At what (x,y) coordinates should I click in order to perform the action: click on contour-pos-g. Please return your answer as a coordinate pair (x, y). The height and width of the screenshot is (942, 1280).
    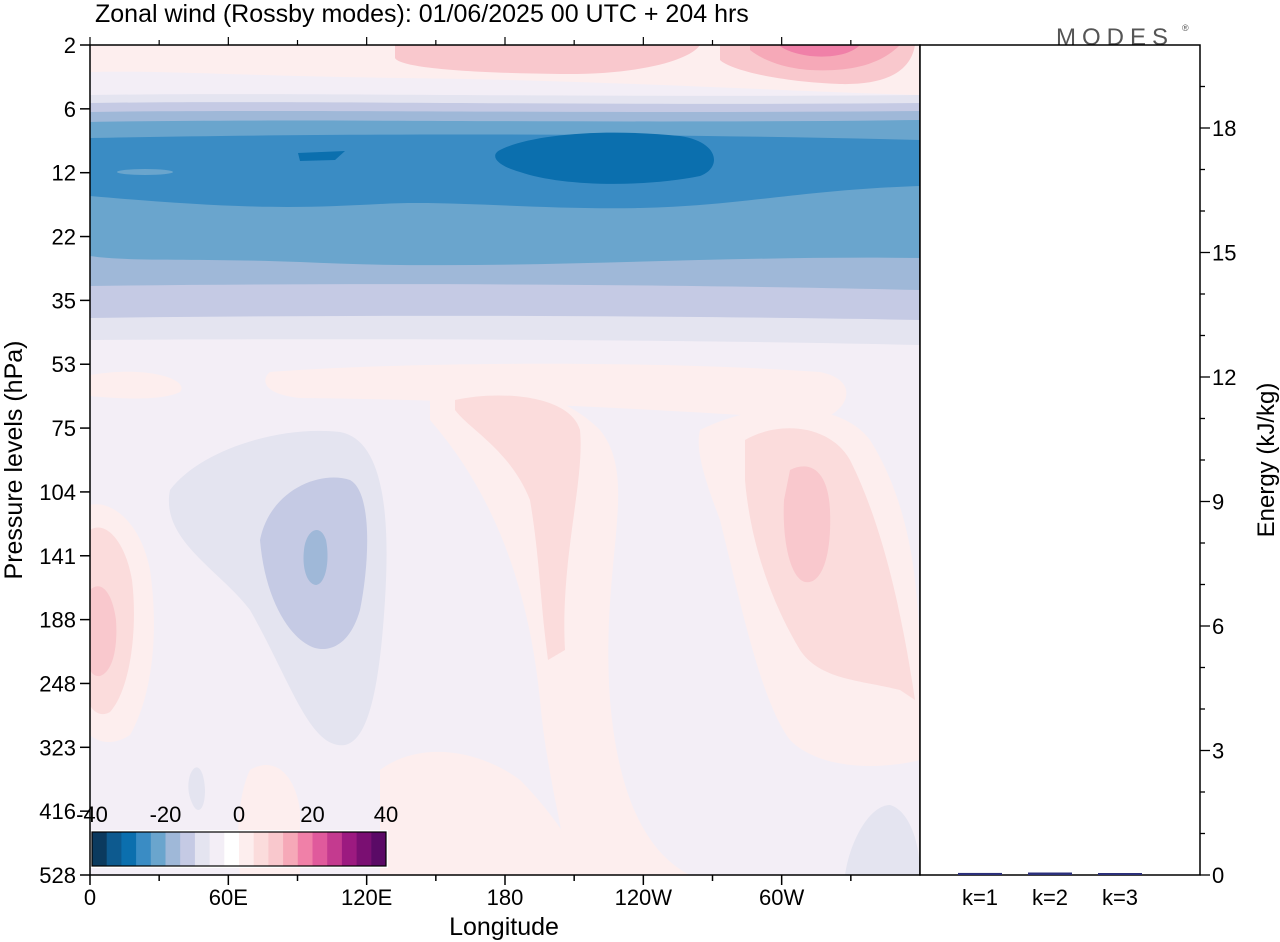
    Looking at the image, I should click on (807, 524).